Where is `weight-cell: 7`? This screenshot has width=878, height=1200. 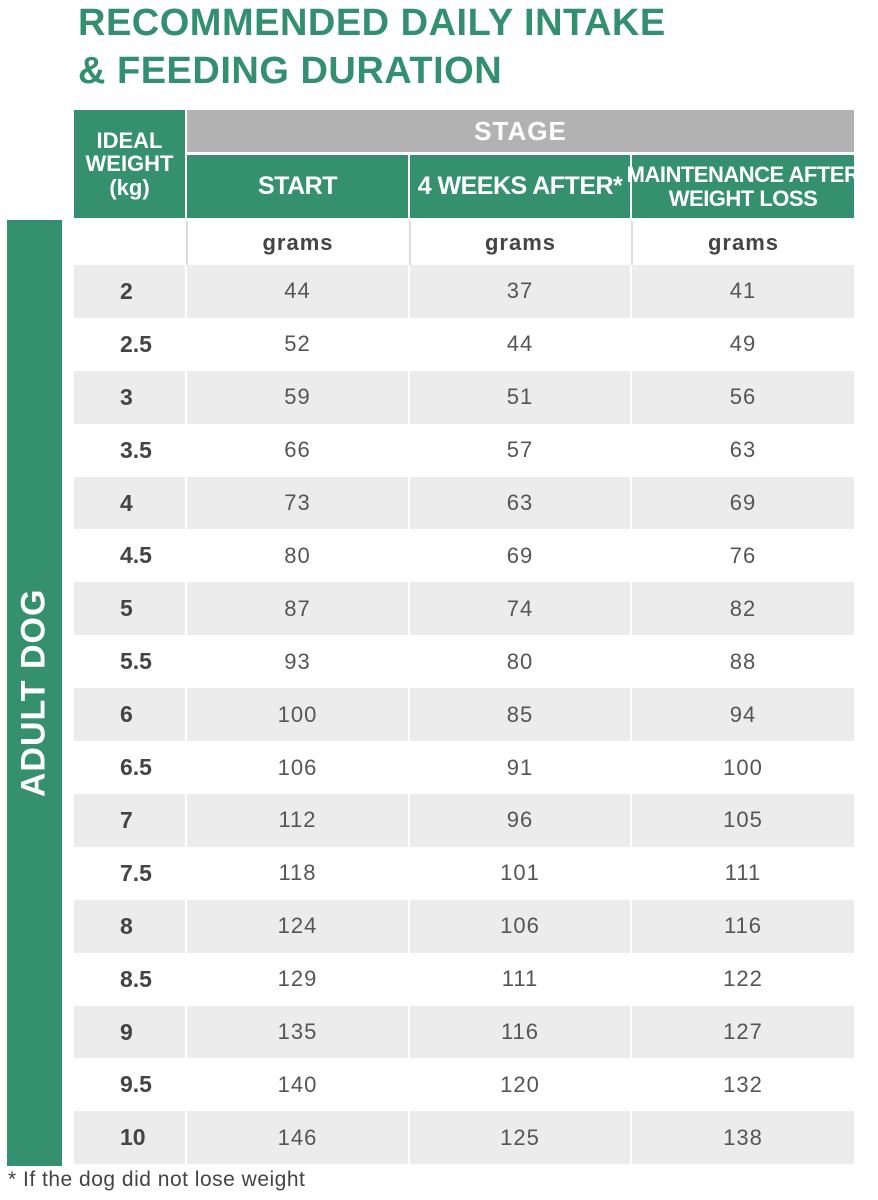
weight-cell: 7 is located at coordinates (126, 819).